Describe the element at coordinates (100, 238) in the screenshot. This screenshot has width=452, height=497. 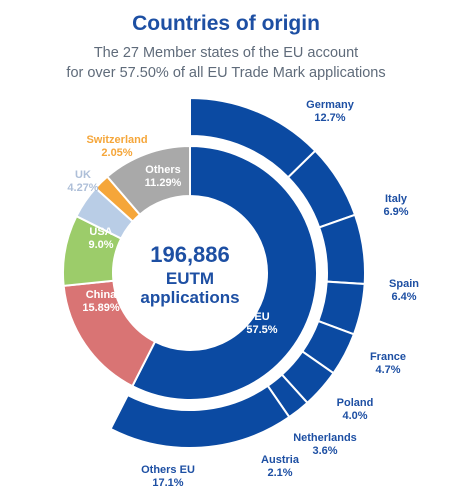
I see `label-usa: USA 9.0%` at that location.